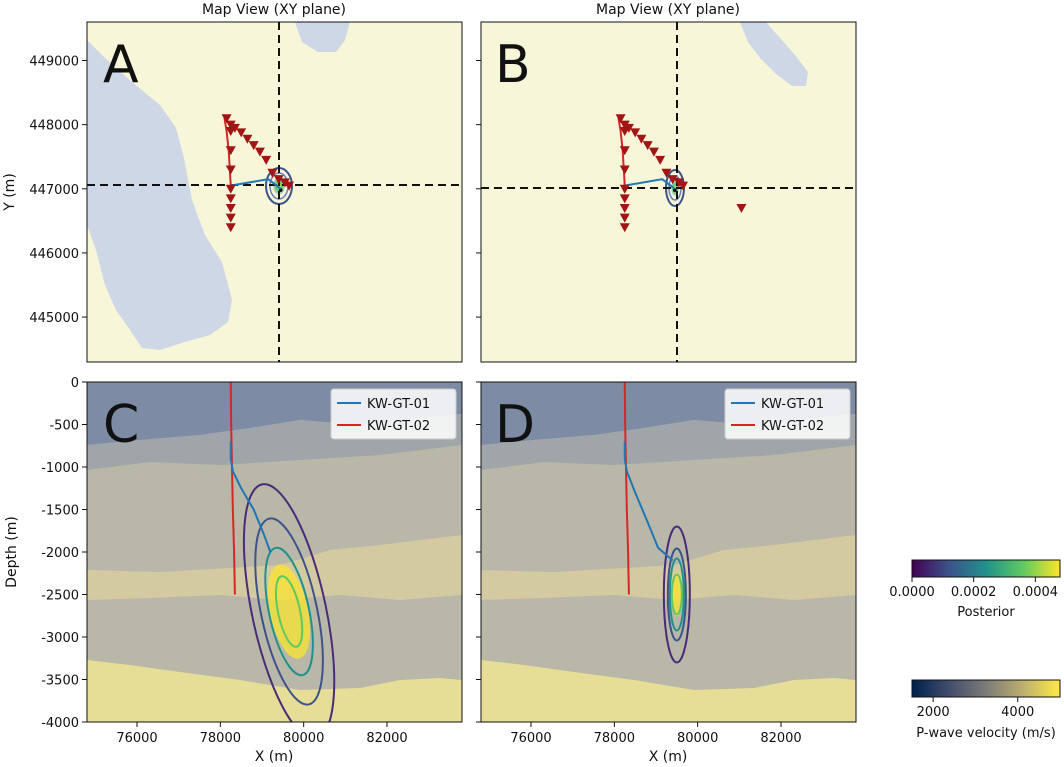 Image resolution: width=1064 pixels, height=767 pixels. I want to click on colorbar-velocity: 2000 4000 P-wave velocity (m/s), so click(986, 710).